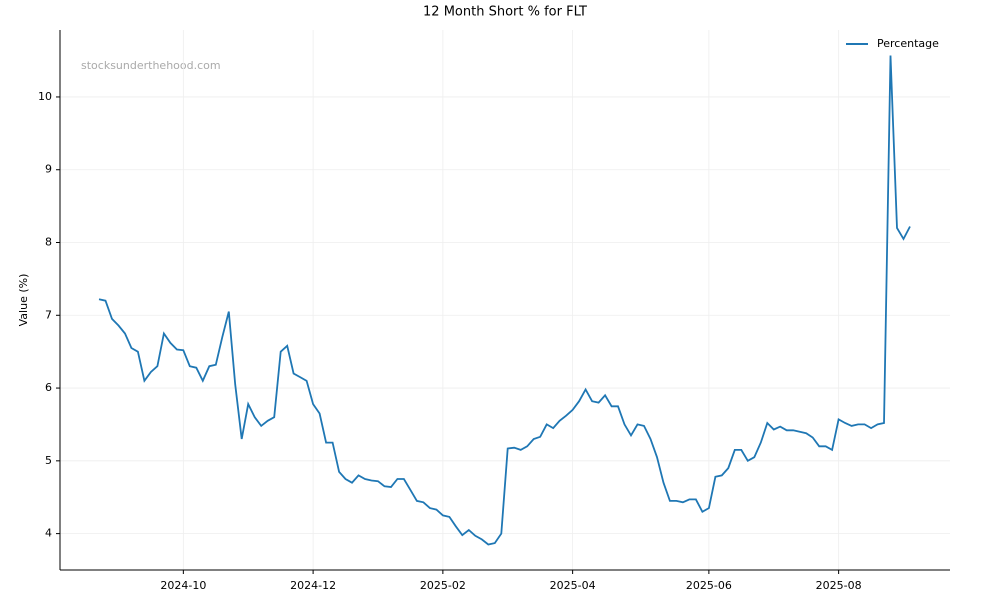 The width and height of the screenshot is (1000, 604). What do you see at coordinates (908, 43) in the screenshot?
I see `legend-label: Percentage` at bounding box center [908, 43].